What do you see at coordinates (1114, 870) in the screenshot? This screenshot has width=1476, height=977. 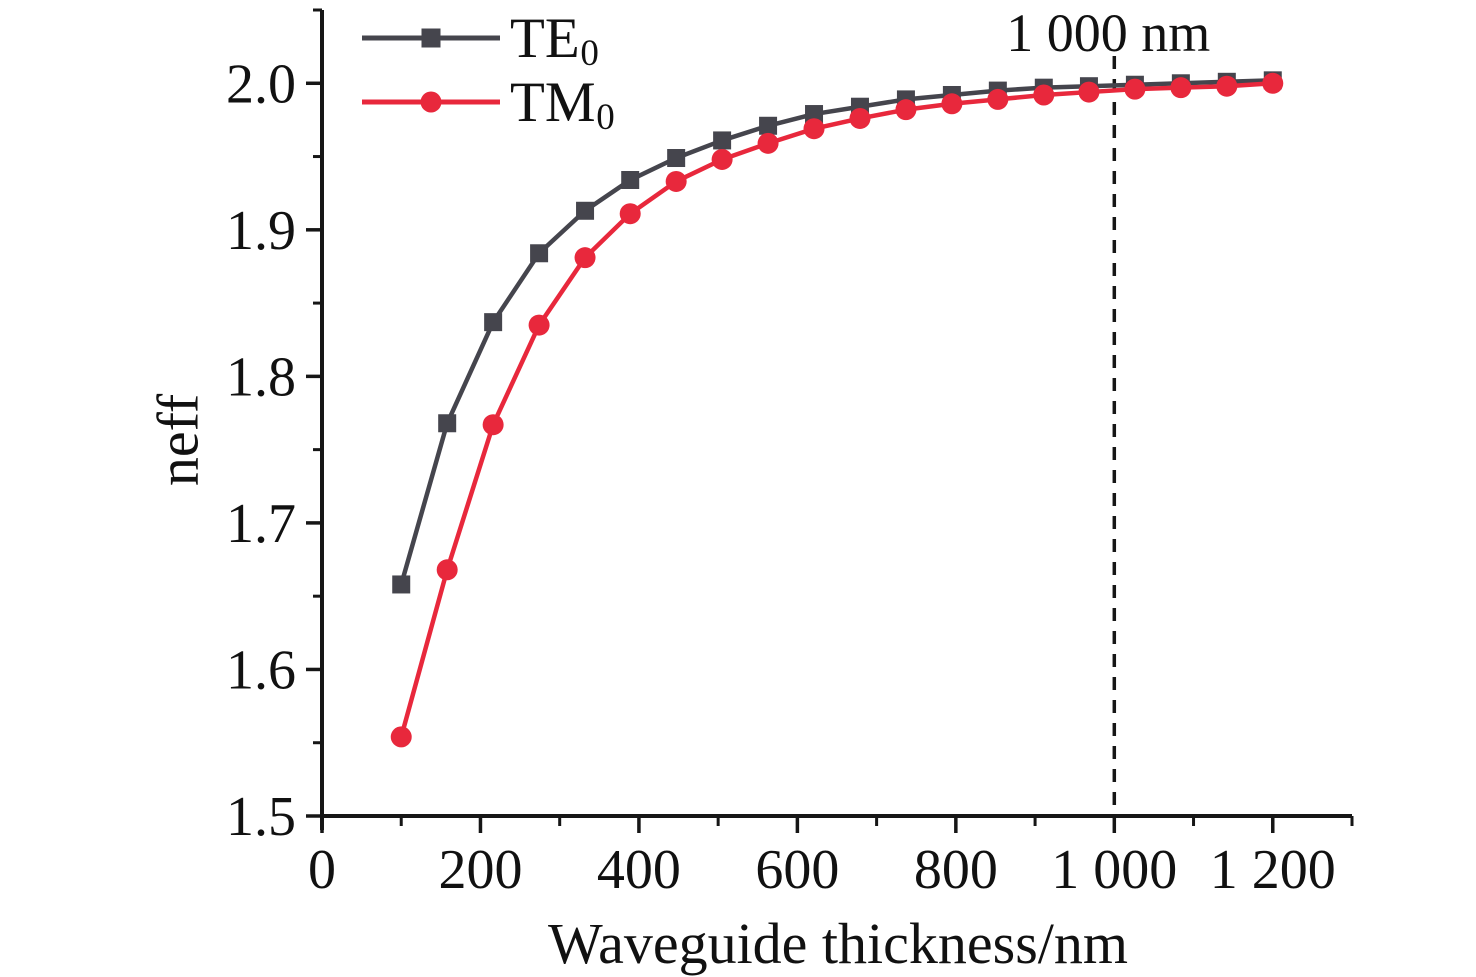 I see `x-tick-label: 1 000` at bounding box center [1114, 870].